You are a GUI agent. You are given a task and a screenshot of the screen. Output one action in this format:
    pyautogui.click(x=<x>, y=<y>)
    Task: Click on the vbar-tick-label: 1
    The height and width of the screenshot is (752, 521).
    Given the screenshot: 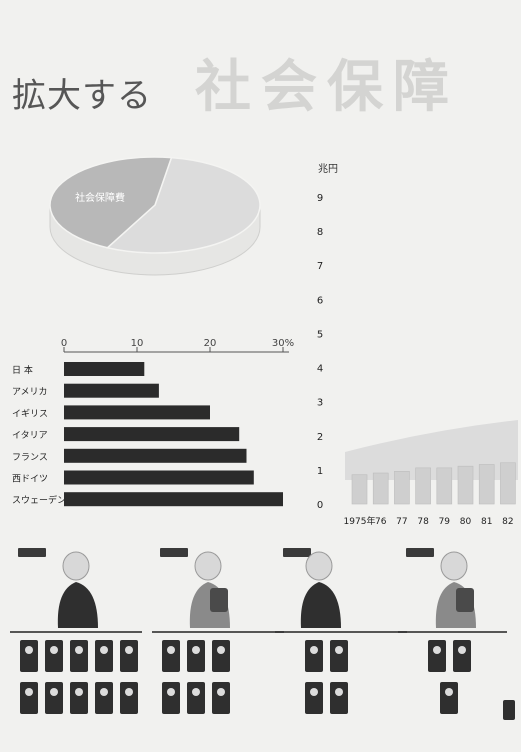 What is the action you would take?
    pyautogui.click(x=320, y=471)
    